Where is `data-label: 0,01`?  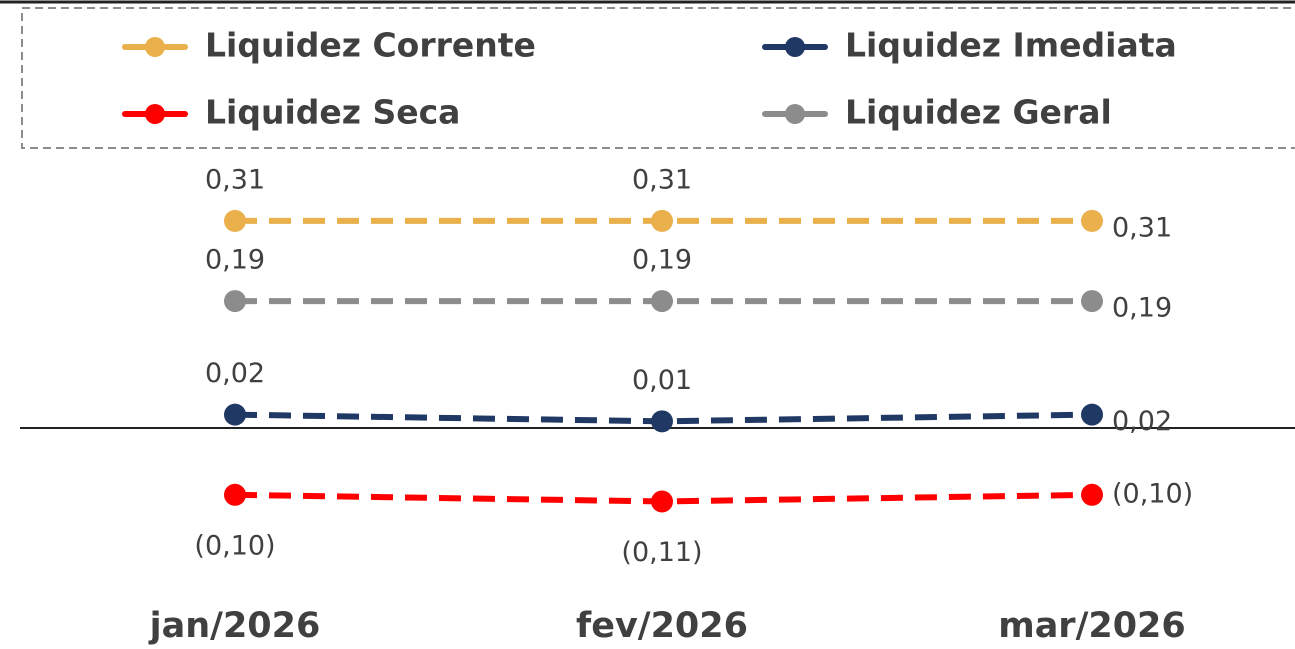
data-label: 0,01 is located at coordinates (662, 380).